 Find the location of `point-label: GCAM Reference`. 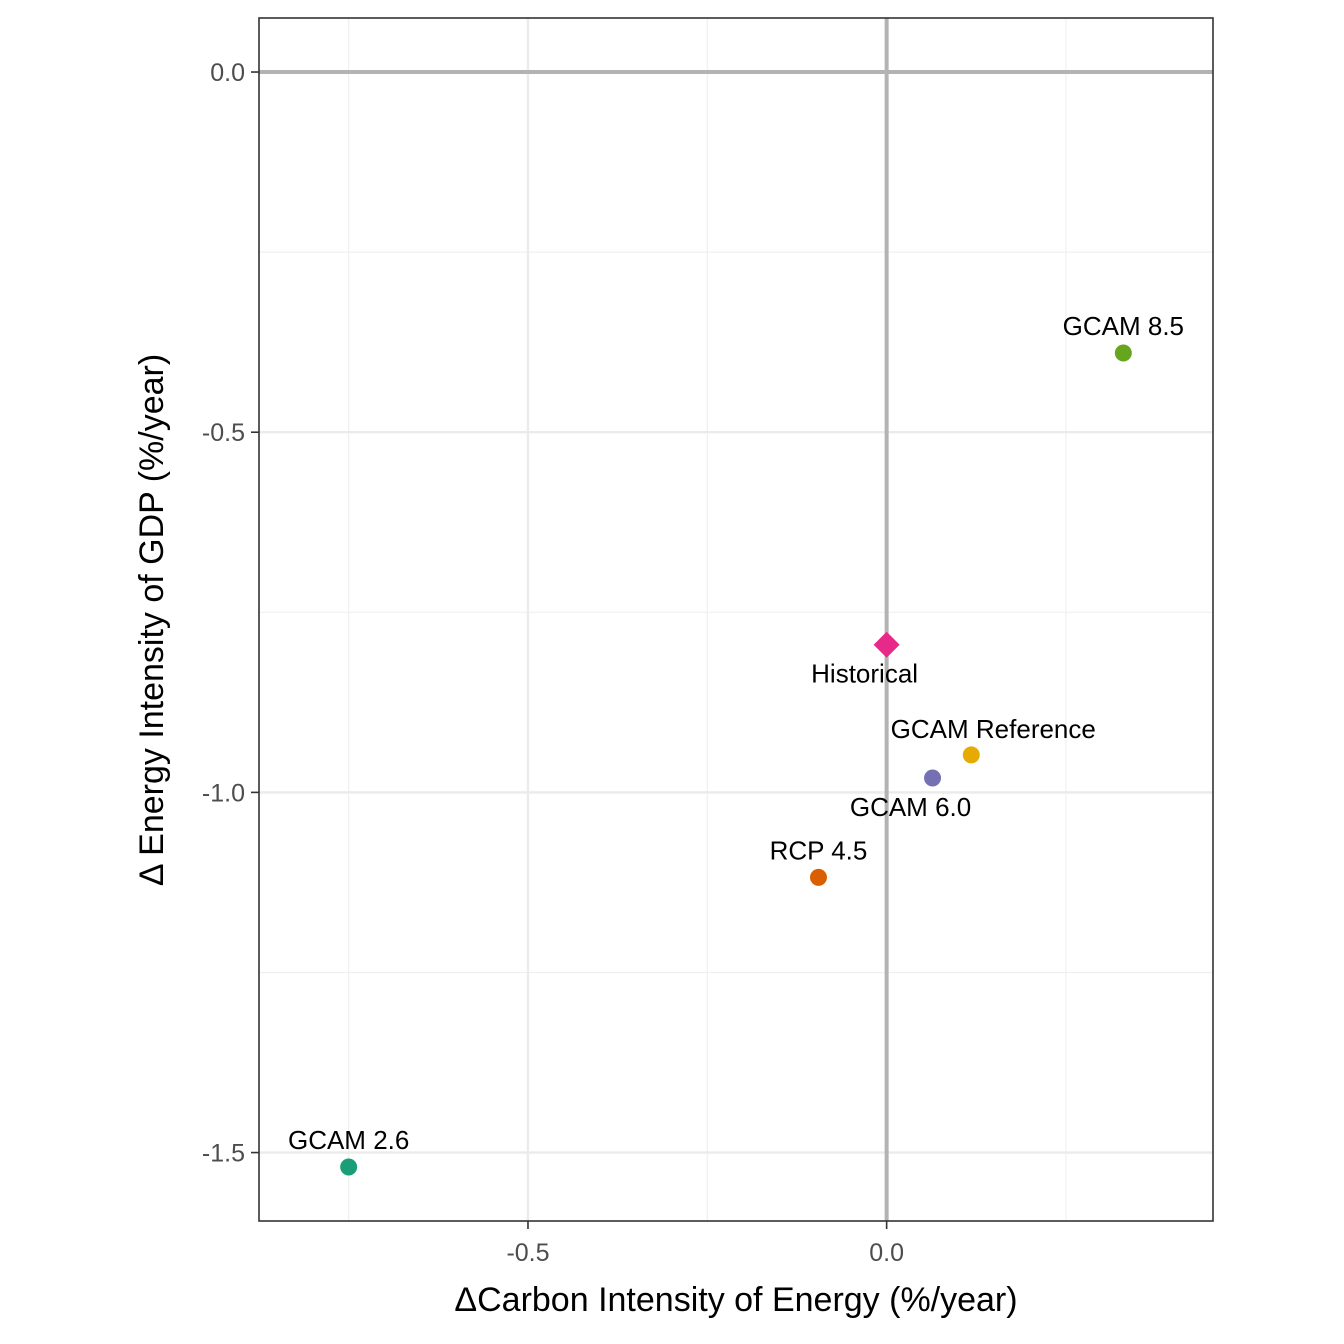

point-label: GCAM Reference is located at coordinates (993, 729).